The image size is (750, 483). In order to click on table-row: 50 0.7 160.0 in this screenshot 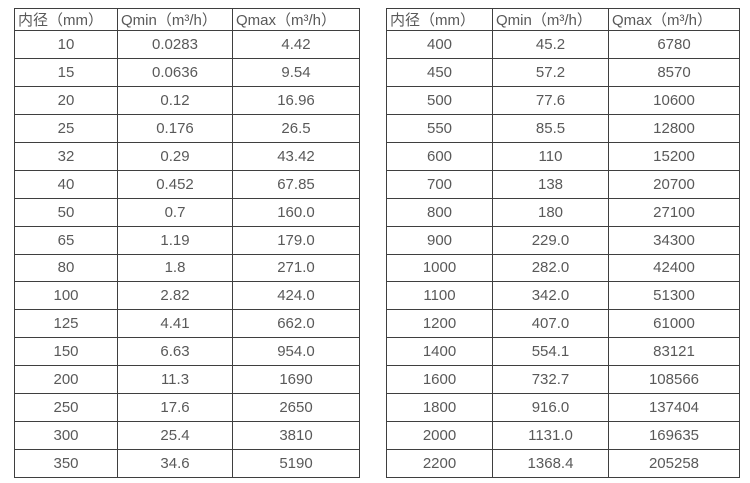, I will do `click(187, 212)`.